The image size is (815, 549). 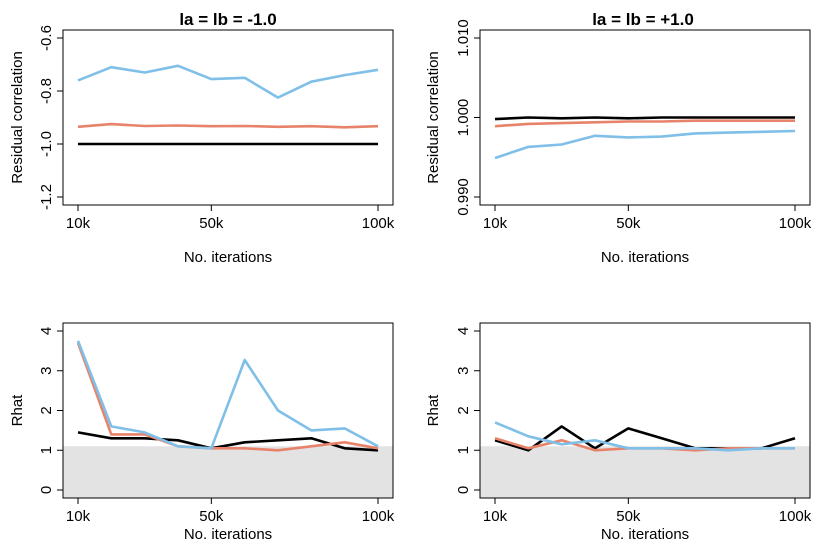 What do you see at coordinates (46, 38) in the screenshot?
I see `y-tick-label: -0.6` at bounding box center [46, 38].